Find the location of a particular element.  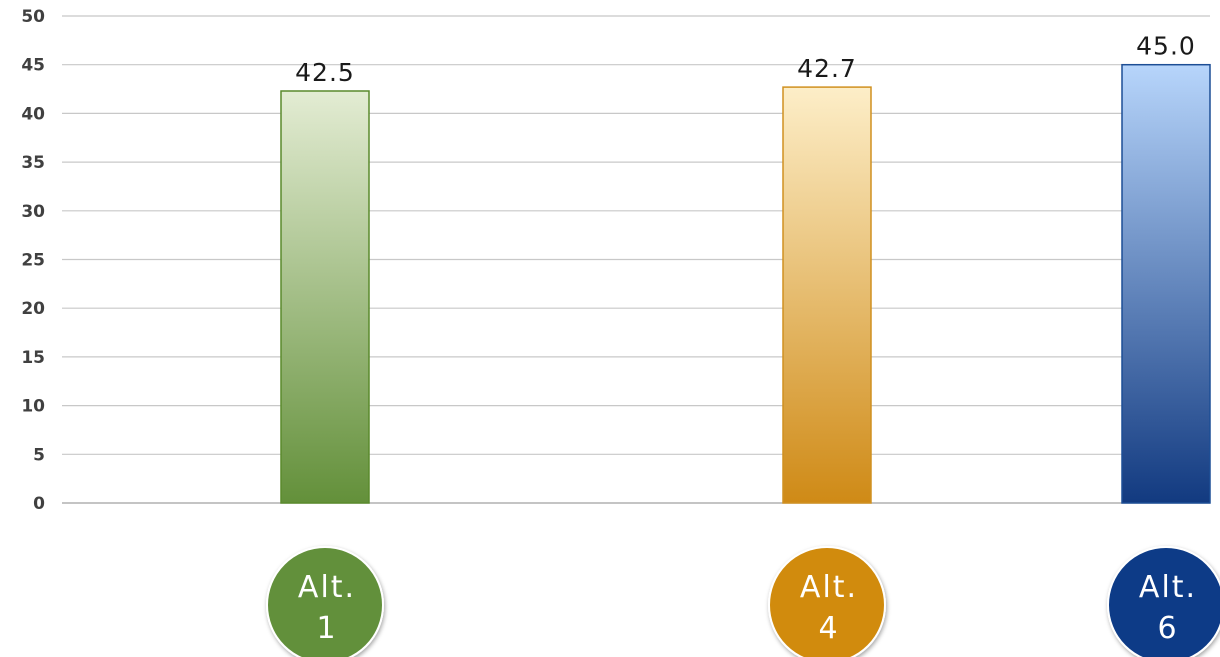

category-badges: Alt. 1 Alt. 4 Alt. 6 is located at coordinates (743, 601).